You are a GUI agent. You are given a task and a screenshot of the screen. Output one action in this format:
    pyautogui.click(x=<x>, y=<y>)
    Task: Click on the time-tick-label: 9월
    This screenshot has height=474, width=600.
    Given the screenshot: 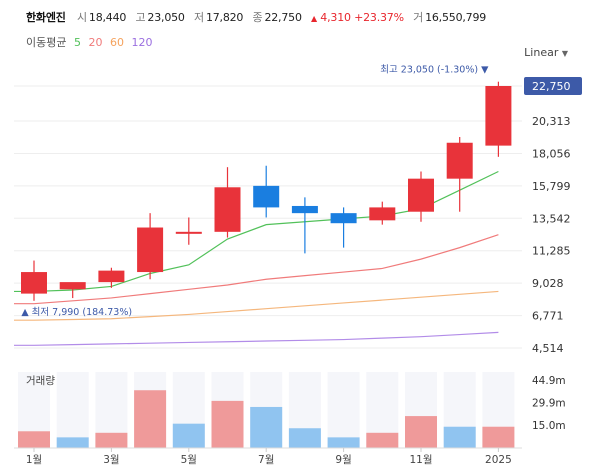 What is the action you would take?
    pyautogui.click(x=343, y=460)
    